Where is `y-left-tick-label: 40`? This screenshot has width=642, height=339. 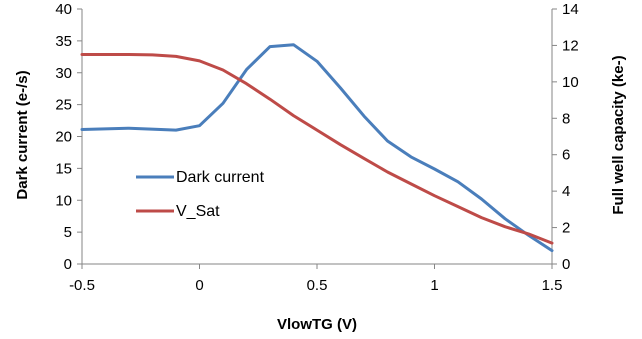 y-left-tick-label: 40 is located at coordinates (63, 9).